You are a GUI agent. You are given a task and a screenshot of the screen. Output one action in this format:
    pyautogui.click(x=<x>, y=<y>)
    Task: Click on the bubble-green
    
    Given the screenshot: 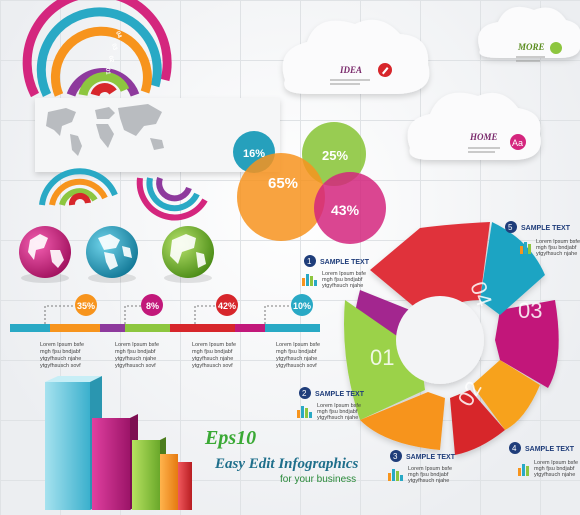 What is the action you would take?
    pyautogui.click(x=334, y=154)
    